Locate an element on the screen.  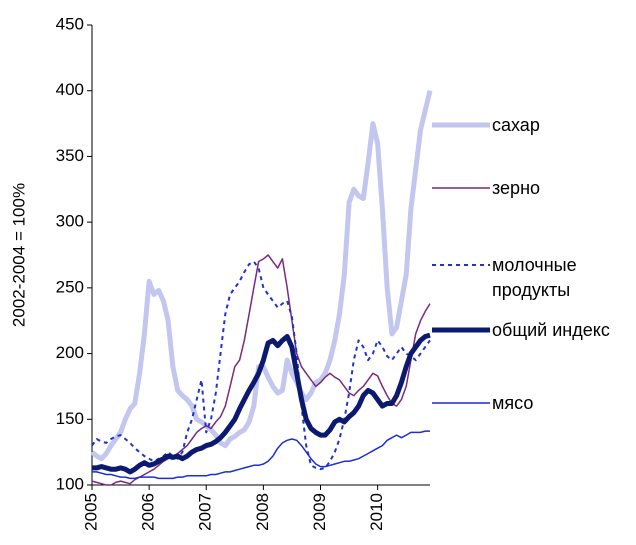
legend-label: мясо is located at coordinates (513, 402).